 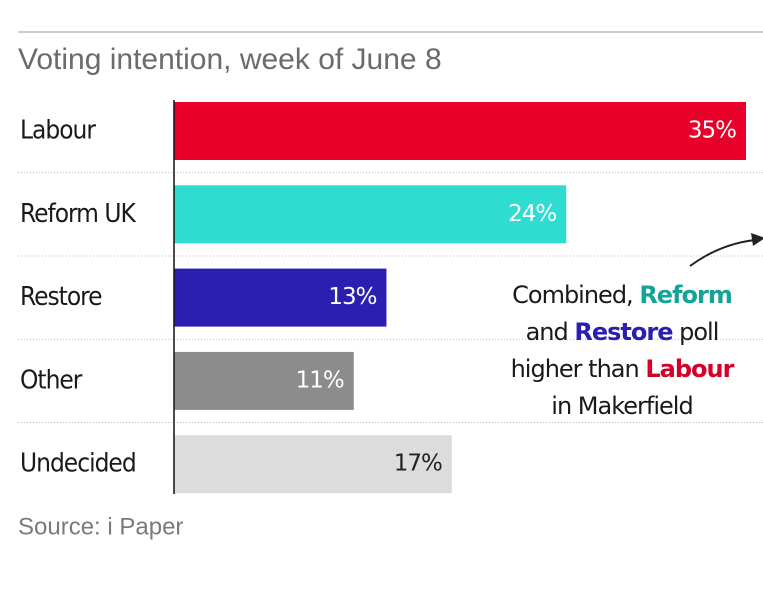 I want to click on category-label: Labour, so click(x=58, y=131).